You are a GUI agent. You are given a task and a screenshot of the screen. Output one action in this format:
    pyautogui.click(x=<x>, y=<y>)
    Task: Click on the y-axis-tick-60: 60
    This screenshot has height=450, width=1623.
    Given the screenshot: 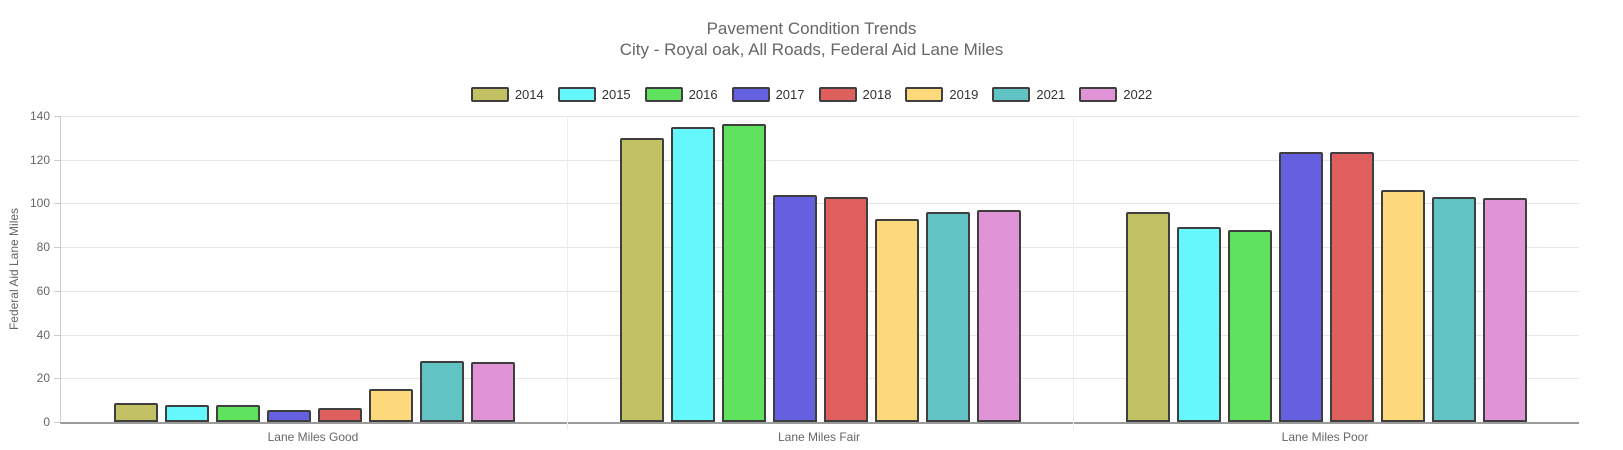 What is the action you would take?
    pyautogui.click(x=43, y=290)
    